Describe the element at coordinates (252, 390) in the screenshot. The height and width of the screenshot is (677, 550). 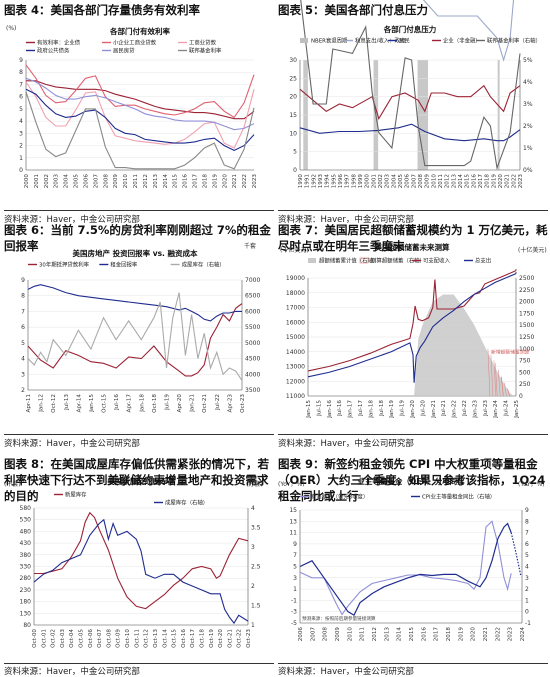
I see `y2-tick-label: 3500` at that location.